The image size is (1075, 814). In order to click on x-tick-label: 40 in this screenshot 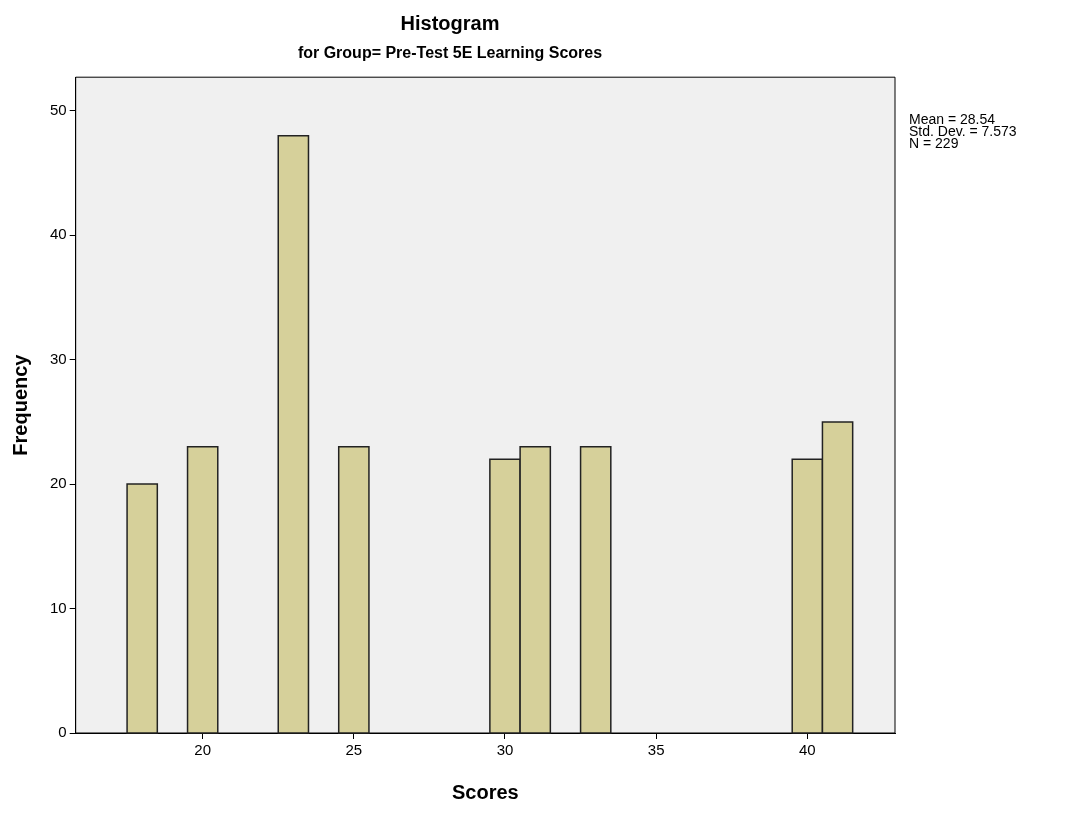, I will do `click(807, 750)`.